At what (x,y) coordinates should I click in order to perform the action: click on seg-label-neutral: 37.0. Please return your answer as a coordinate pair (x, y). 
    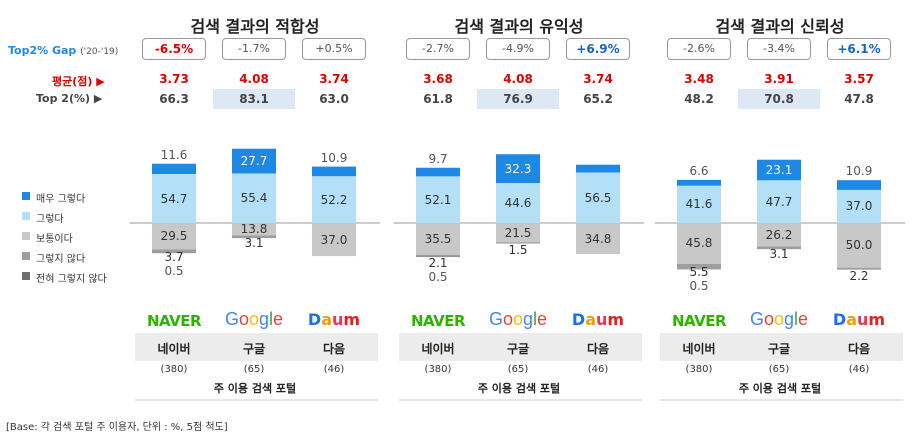
    Looking at the image, I should click on (334, 239).